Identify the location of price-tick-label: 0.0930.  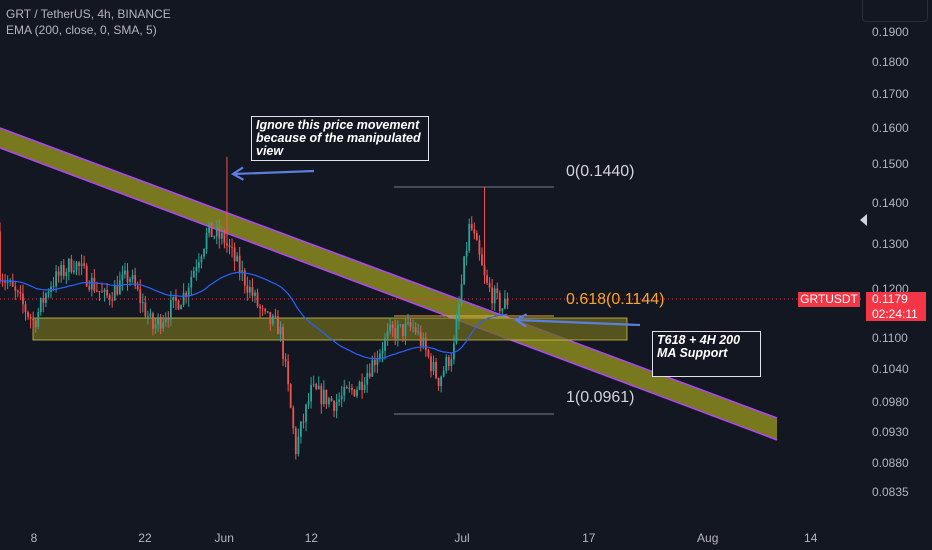
(890, 431).